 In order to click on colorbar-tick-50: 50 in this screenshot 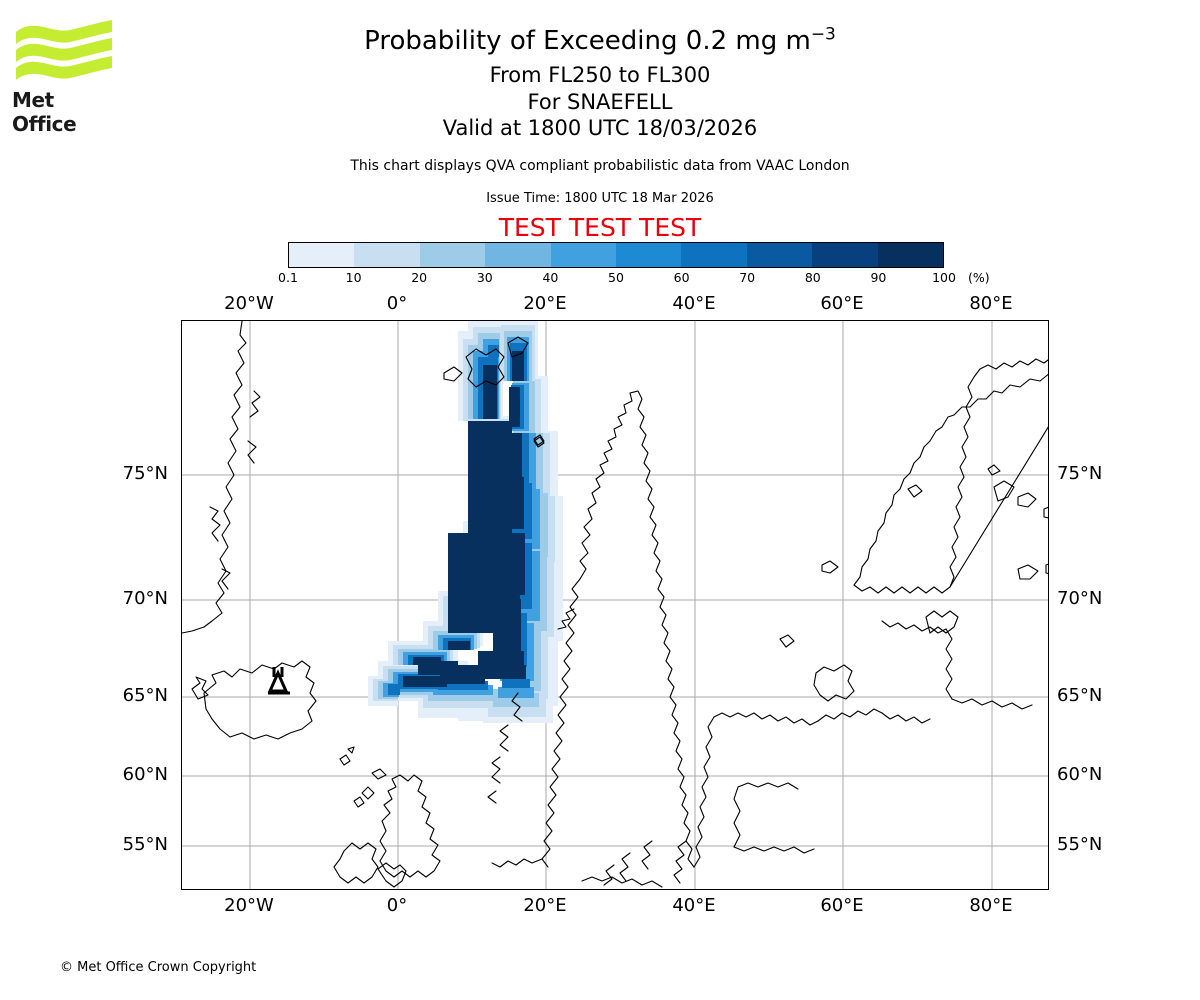, I will do `click(616, 277)`.